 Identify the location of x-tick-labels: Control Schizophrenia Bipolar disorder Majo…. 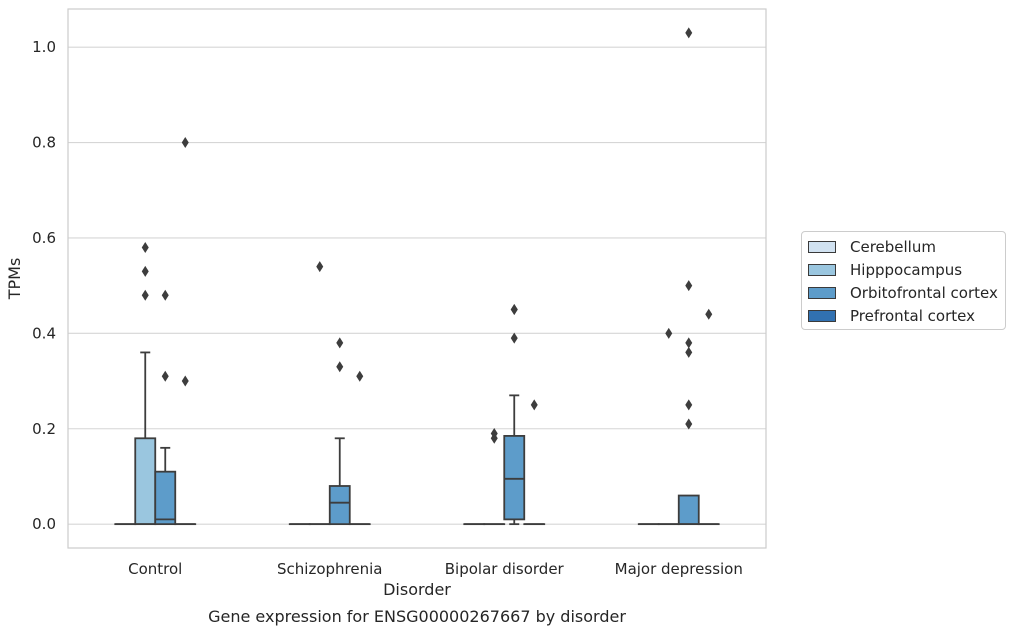
(435, 569).